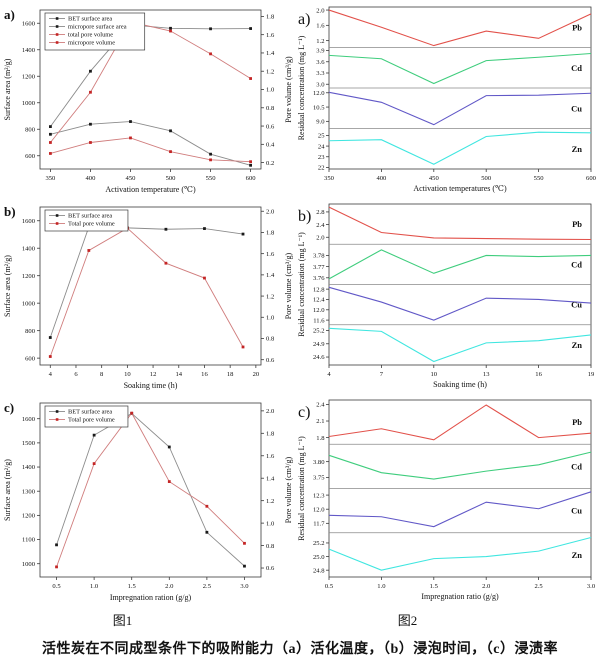 The image size is (600, 662). What do you see at coordinates (319, 570) in the screenshot?
I see `y-tick-label: 24.8` at bounding box center [319, 570].